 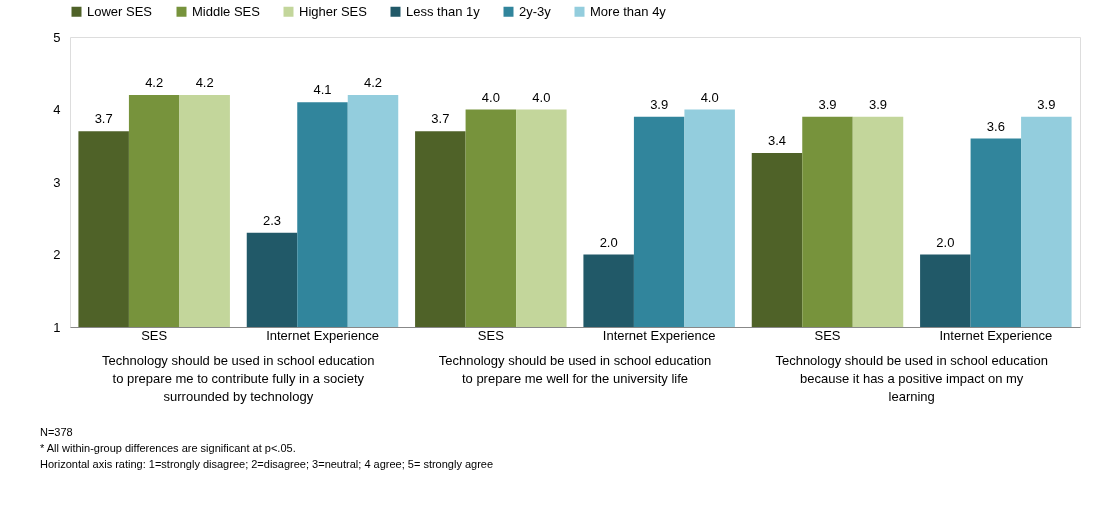 What do you see at coordinates (272, 220) in the screenshot?
I see `data-label: 2.3` at bounding box center [272, 220].